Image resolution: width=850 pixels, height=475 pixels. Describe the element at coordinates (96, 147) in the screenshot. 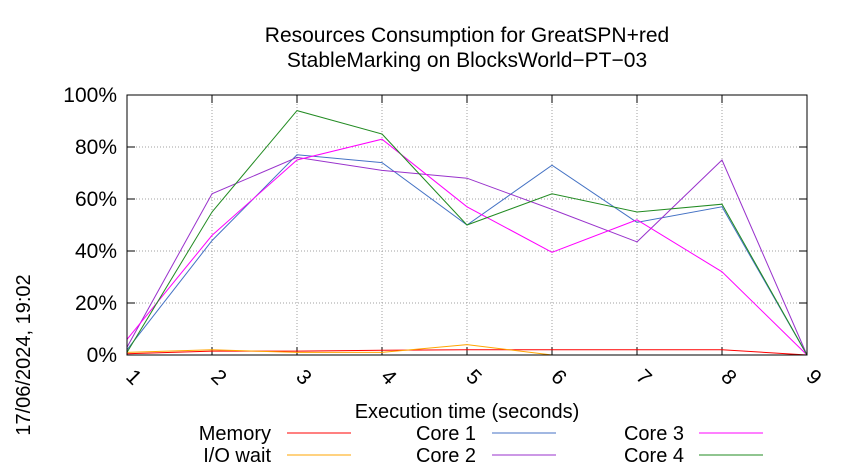

I see `y-tick-label: 80%` at that location.